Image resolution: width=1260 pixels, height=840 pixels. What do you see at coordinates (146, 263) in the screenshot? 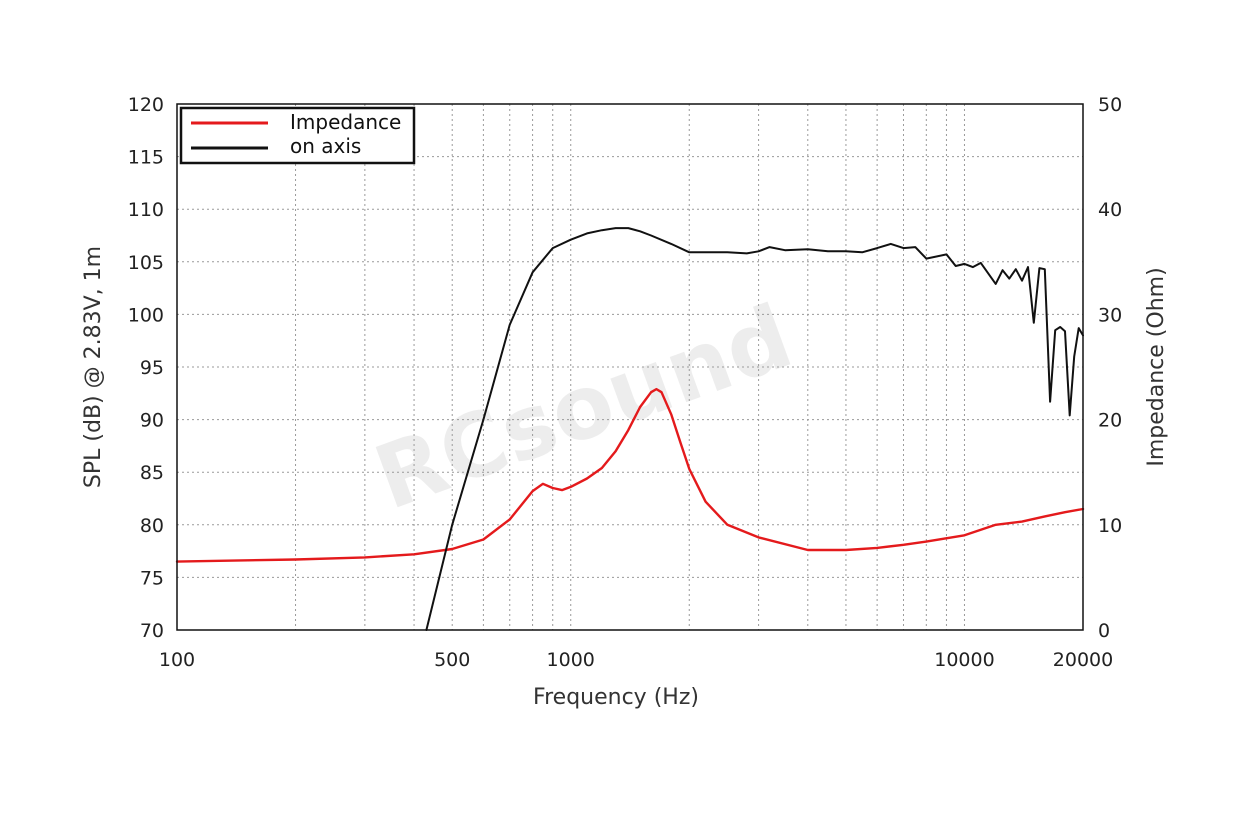
I see `y-tick-label: 105` at bounding box center [146, 263].